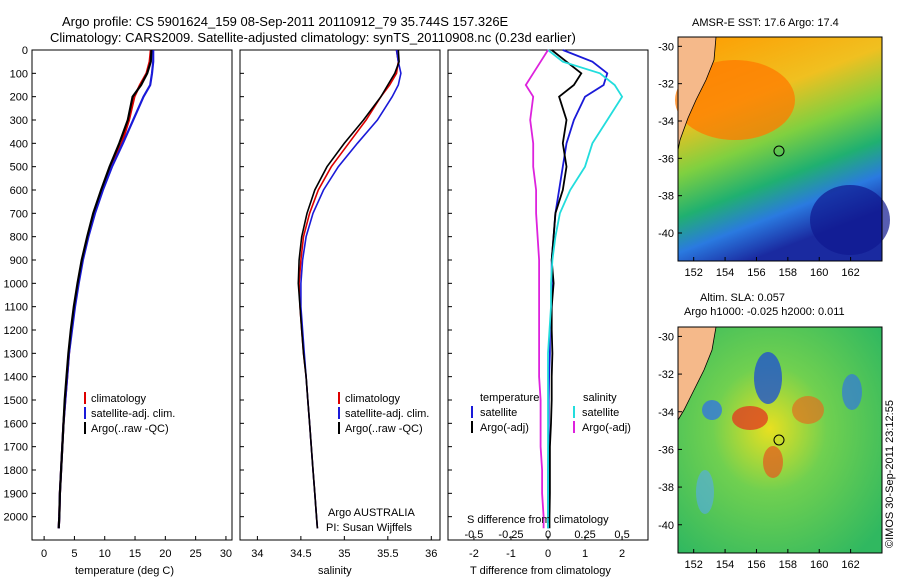 This screenshot has height=580, width=900. Describe the element at coordinates (19, 74) in the screenshot. I see `y-tick-label: 100` at that location.